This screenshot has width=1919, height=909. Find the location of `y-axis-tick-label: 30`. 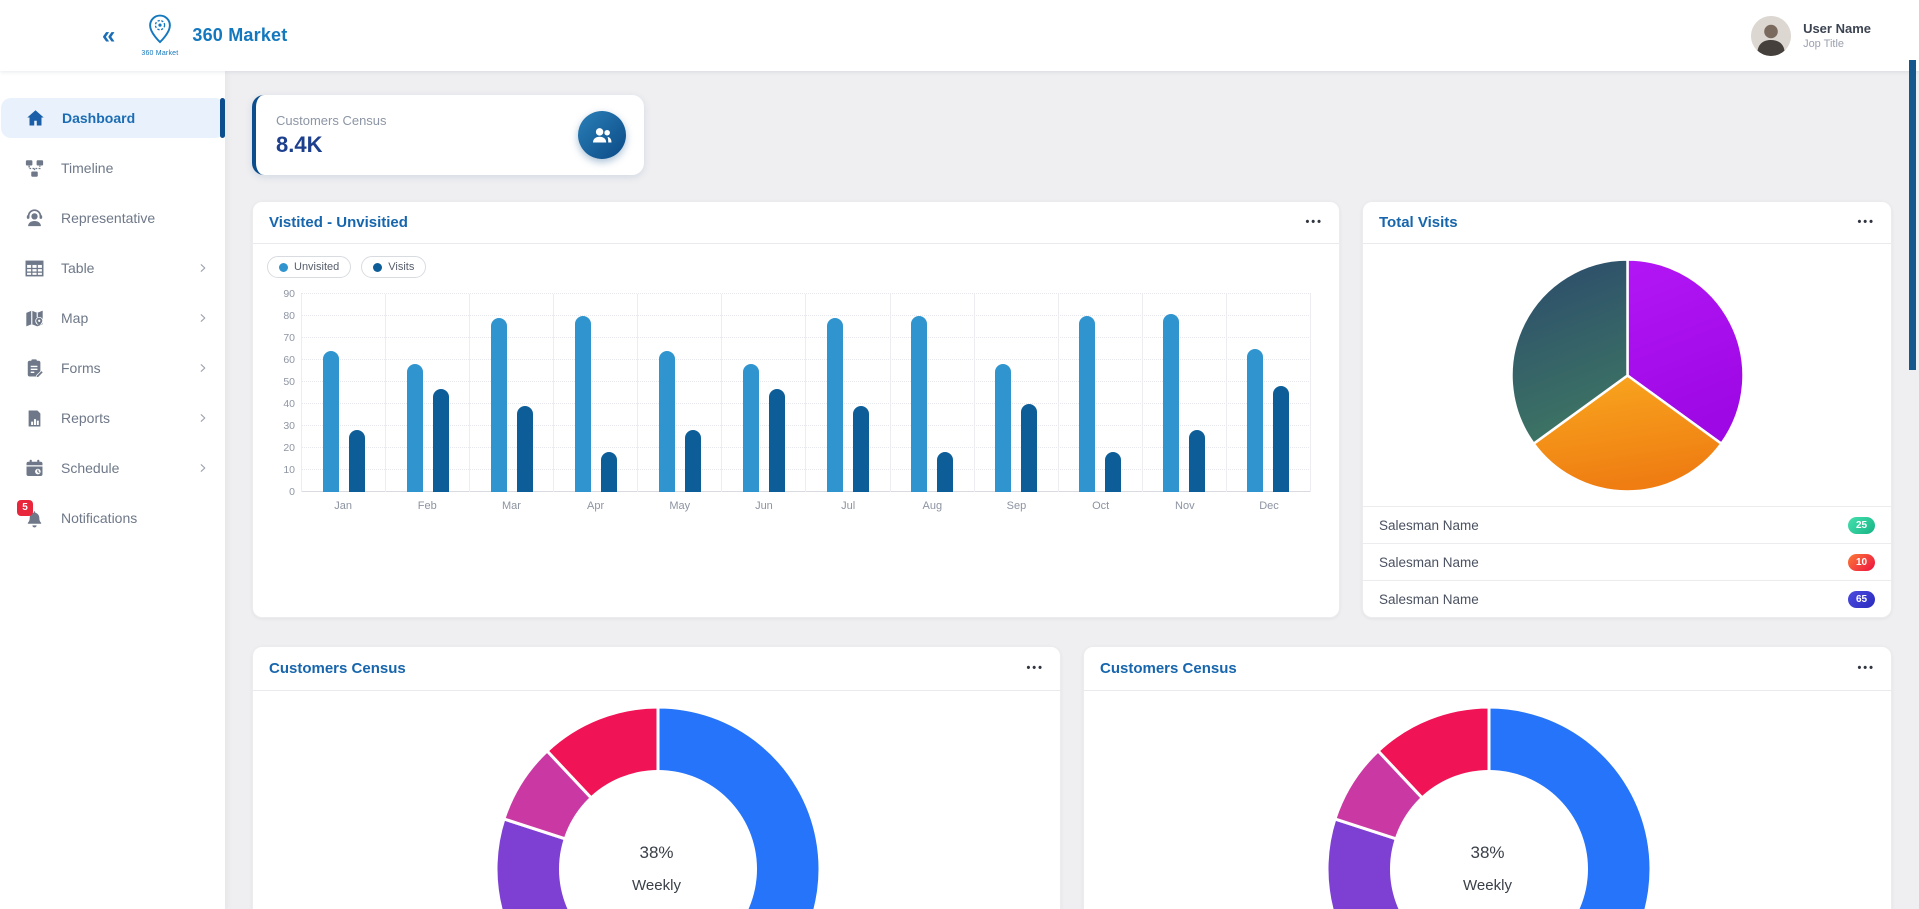

y-axis-tick-label: 30 is located at coordinates (289, 426).